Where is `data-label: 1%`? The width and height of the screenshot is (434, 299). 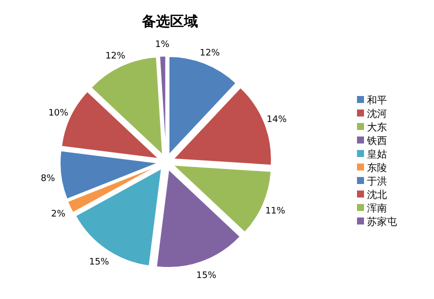 data-label: 1% is located at coordinates (162, 45).